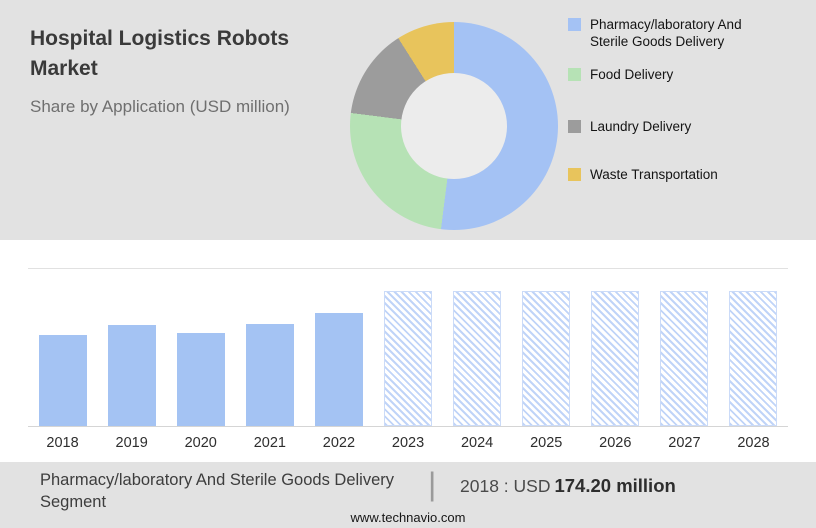 Image resolution: width=816 pixels, height=528 pixels. What do you see at coordinates (641, 126) in the screenshot?
I see `legend-label: Laundry Delivery` at bounding box center [641, 126].